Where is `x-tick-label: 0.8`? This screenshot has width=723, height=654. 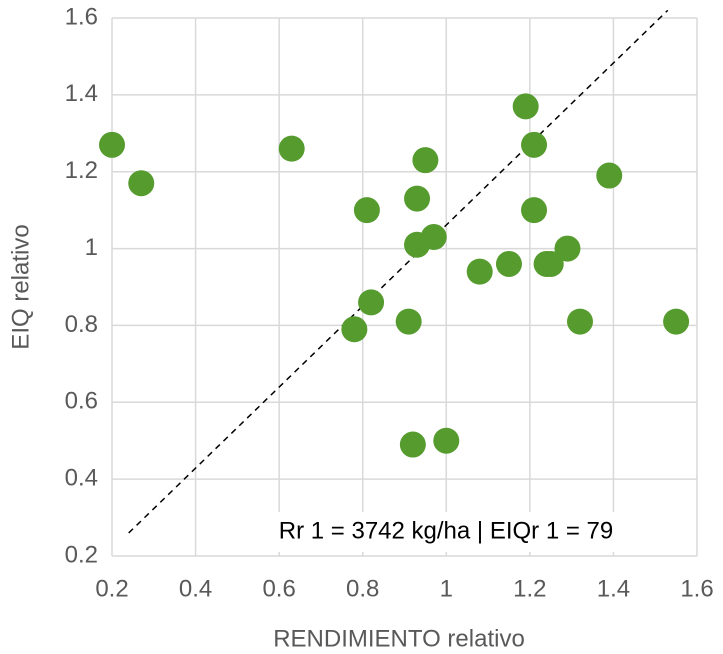 x-tick-label: 0.8 is located at coordinates (362, 588).